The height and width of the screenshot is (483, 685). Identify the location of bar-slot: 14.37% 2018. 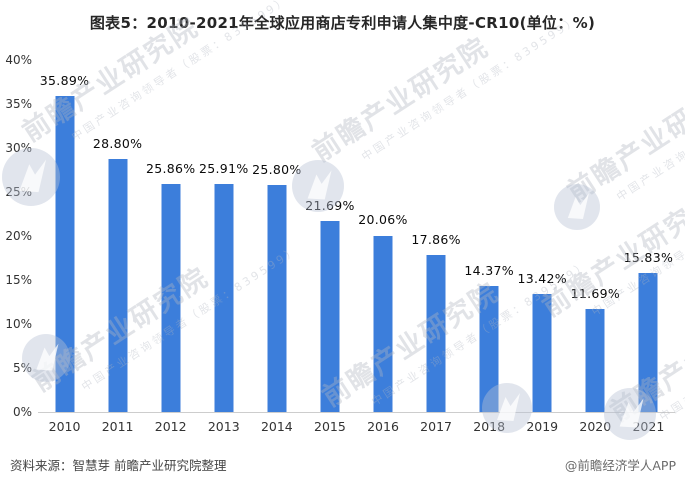
(489, 247).